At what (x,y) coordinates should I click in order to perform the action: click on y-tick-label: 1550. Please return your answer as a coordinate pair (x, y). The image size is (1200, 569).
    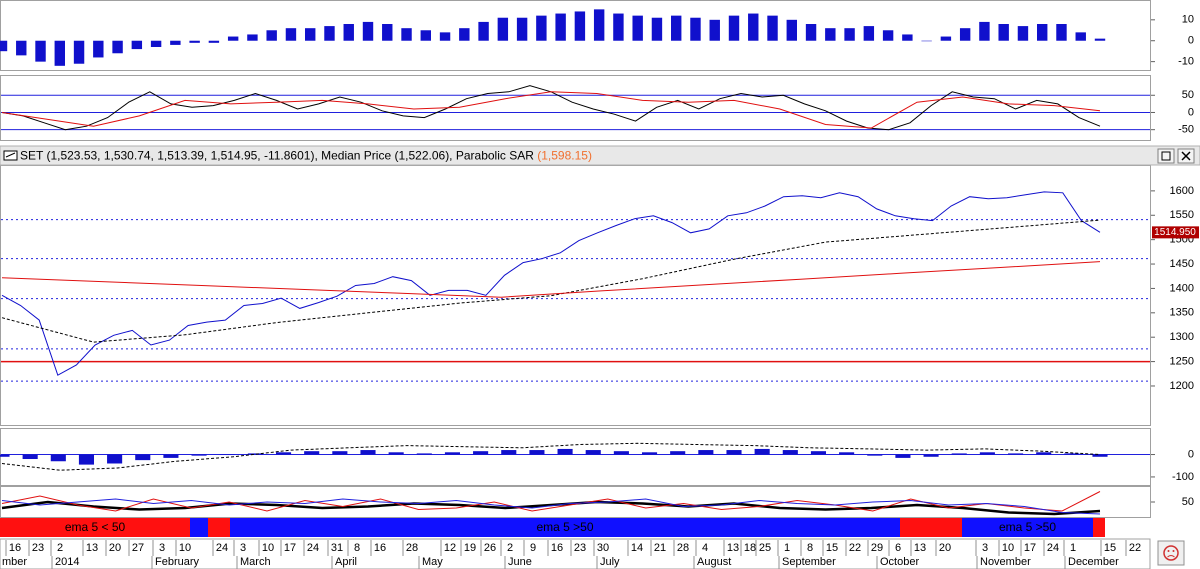
    Looking at the image, I should click on (1182, 215).